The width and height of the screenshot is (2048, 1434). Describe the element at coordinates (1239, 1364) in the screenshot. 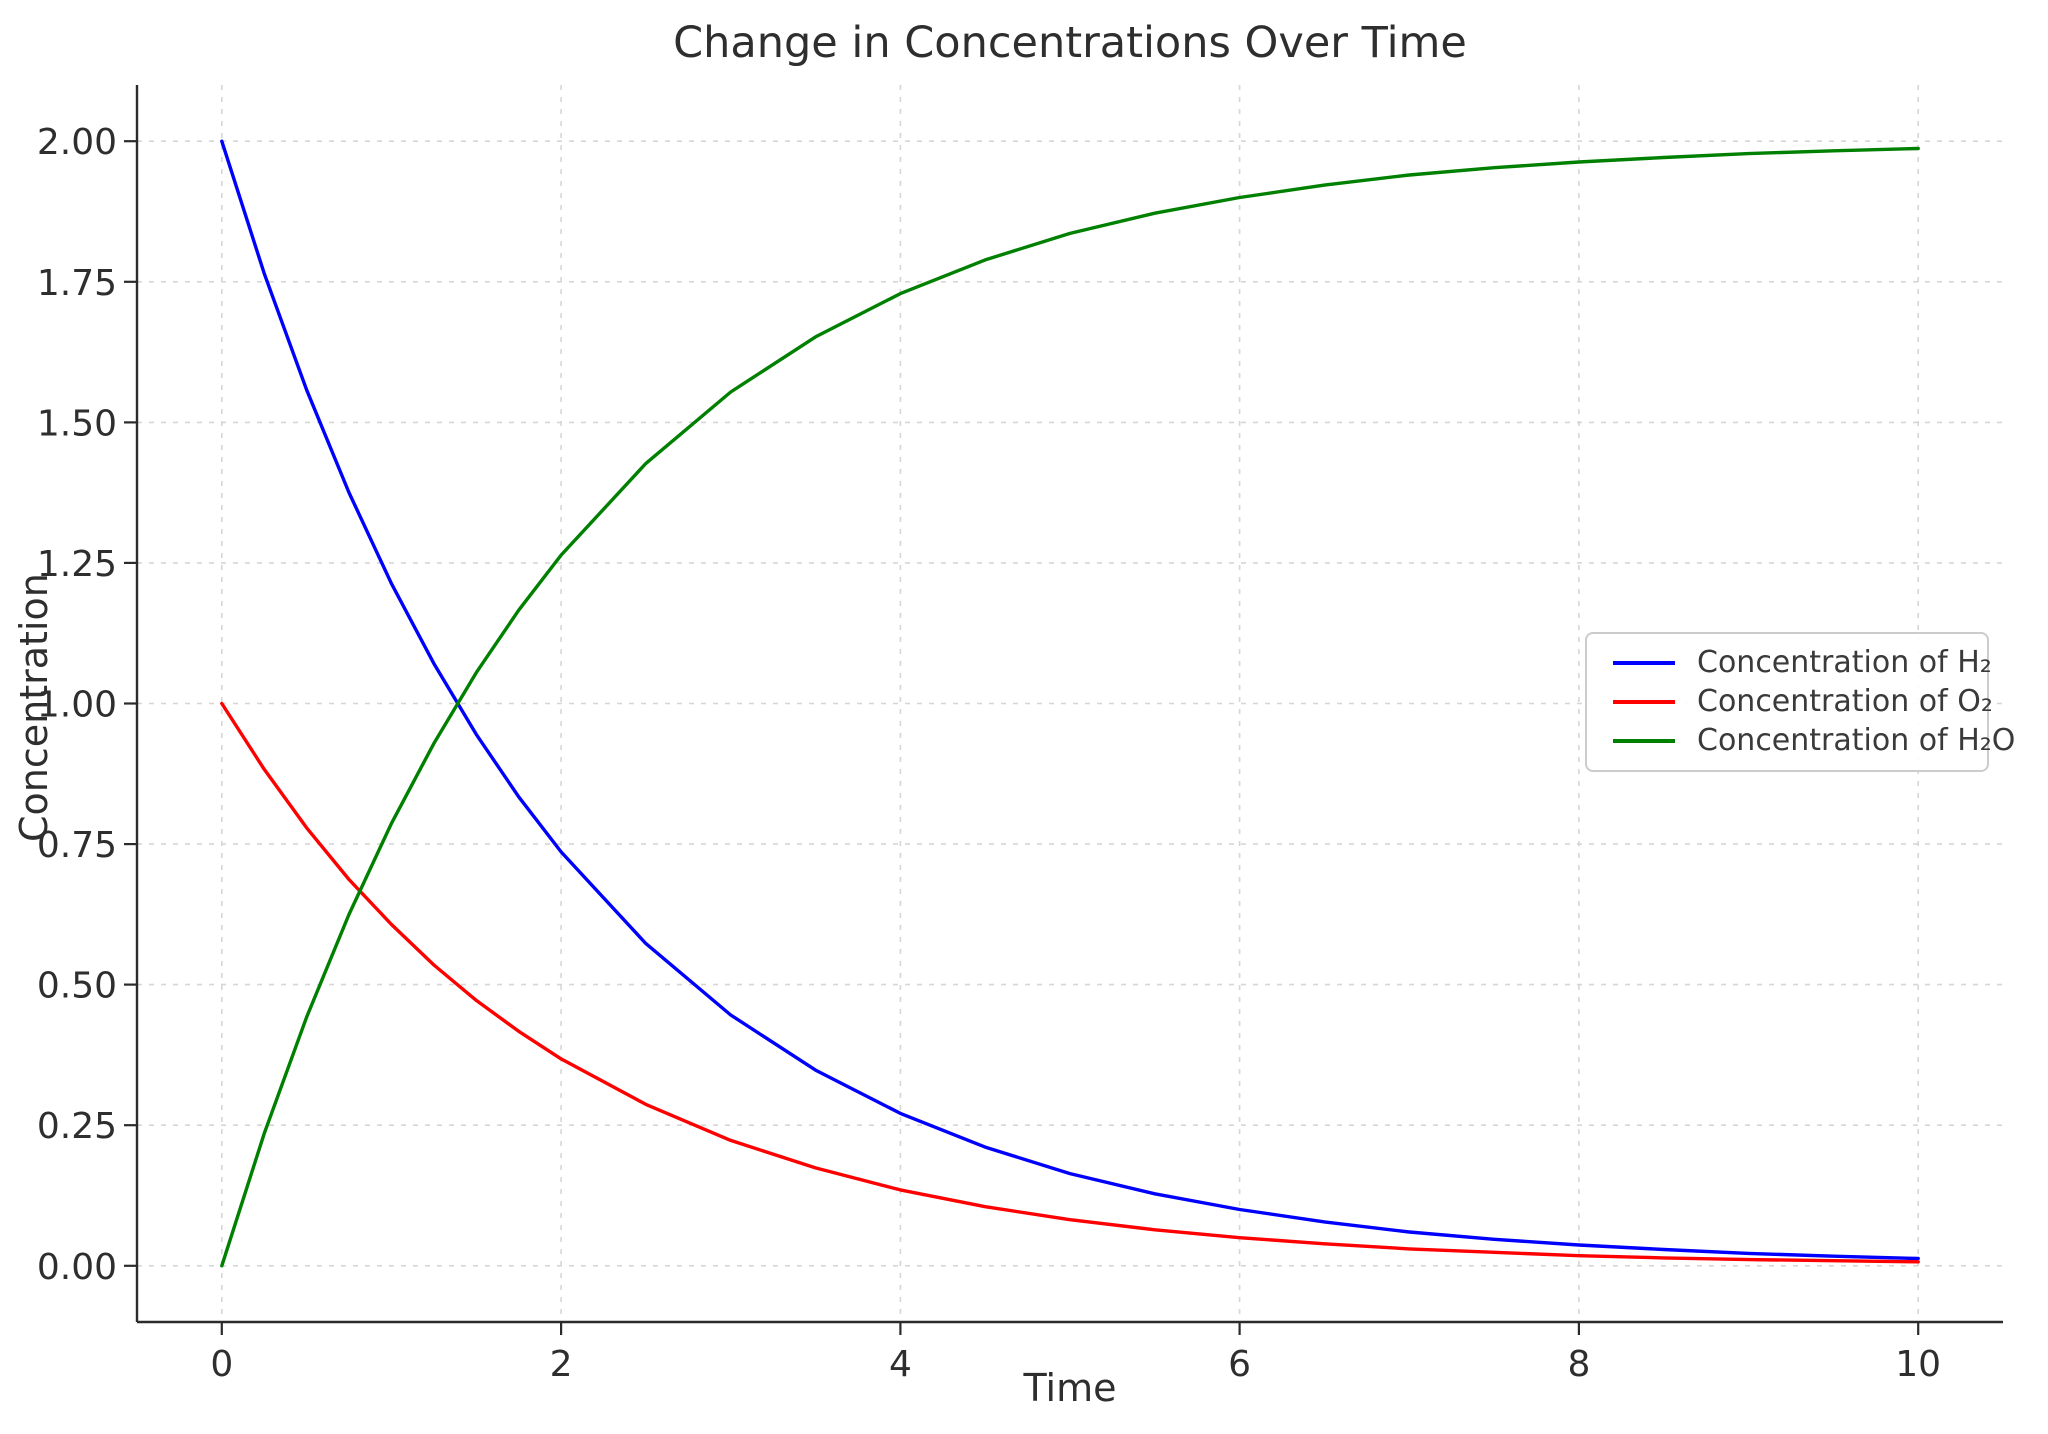

I see `x-tick-label: 6` at that location.